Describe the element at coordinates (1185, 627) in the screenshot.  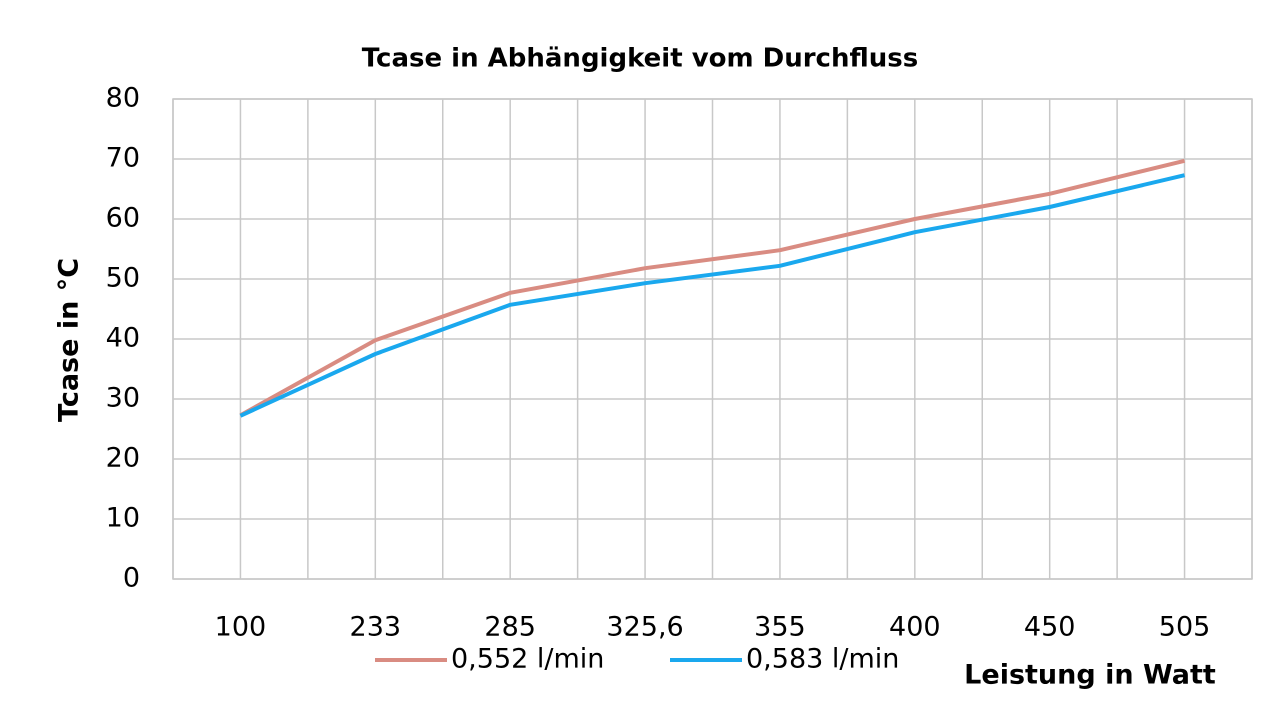
I see `x-tick-label: 505` at that location.